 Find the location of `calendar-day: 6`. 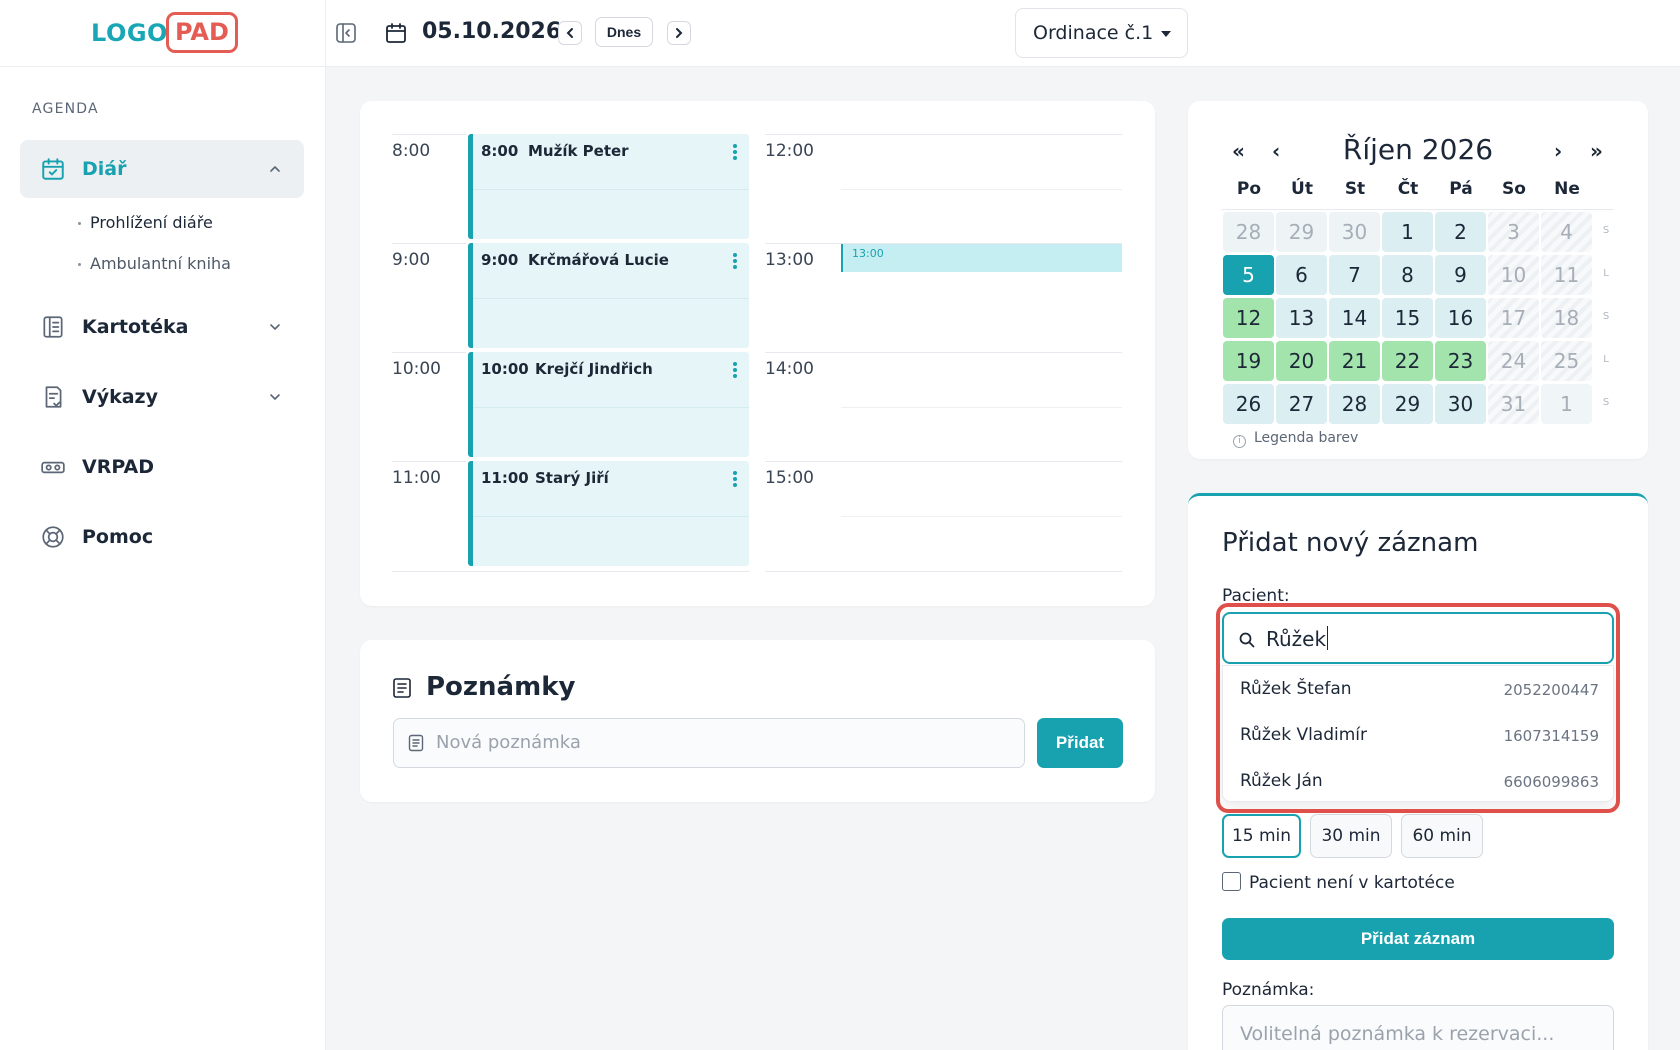

calendar-day: 6 is located at coordinates (1301, 275).